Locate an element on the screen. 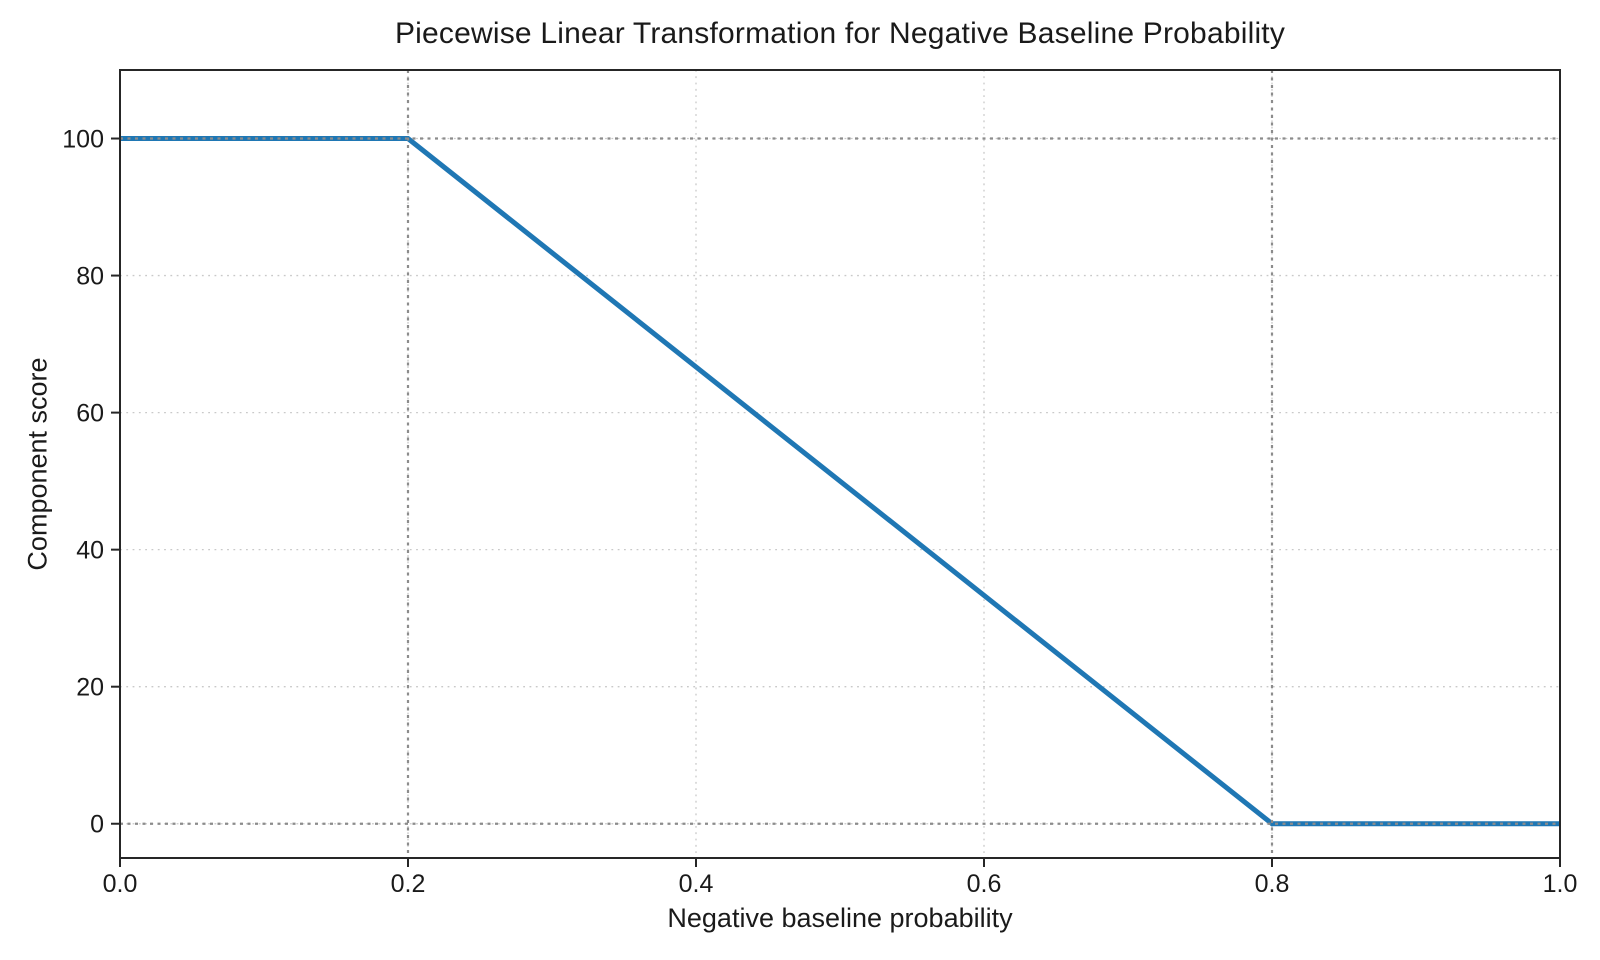 The image size is (1600, 960). x-tick-label: 0.0 is located at coordinates (120, 884).